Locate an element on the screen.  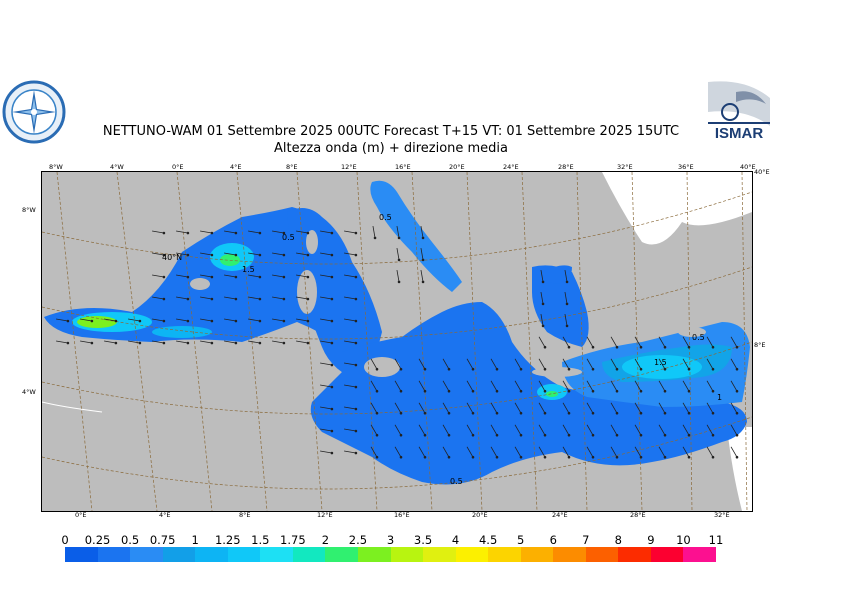
top-lon-tick: 40°E is located at coordinates (748, 167).